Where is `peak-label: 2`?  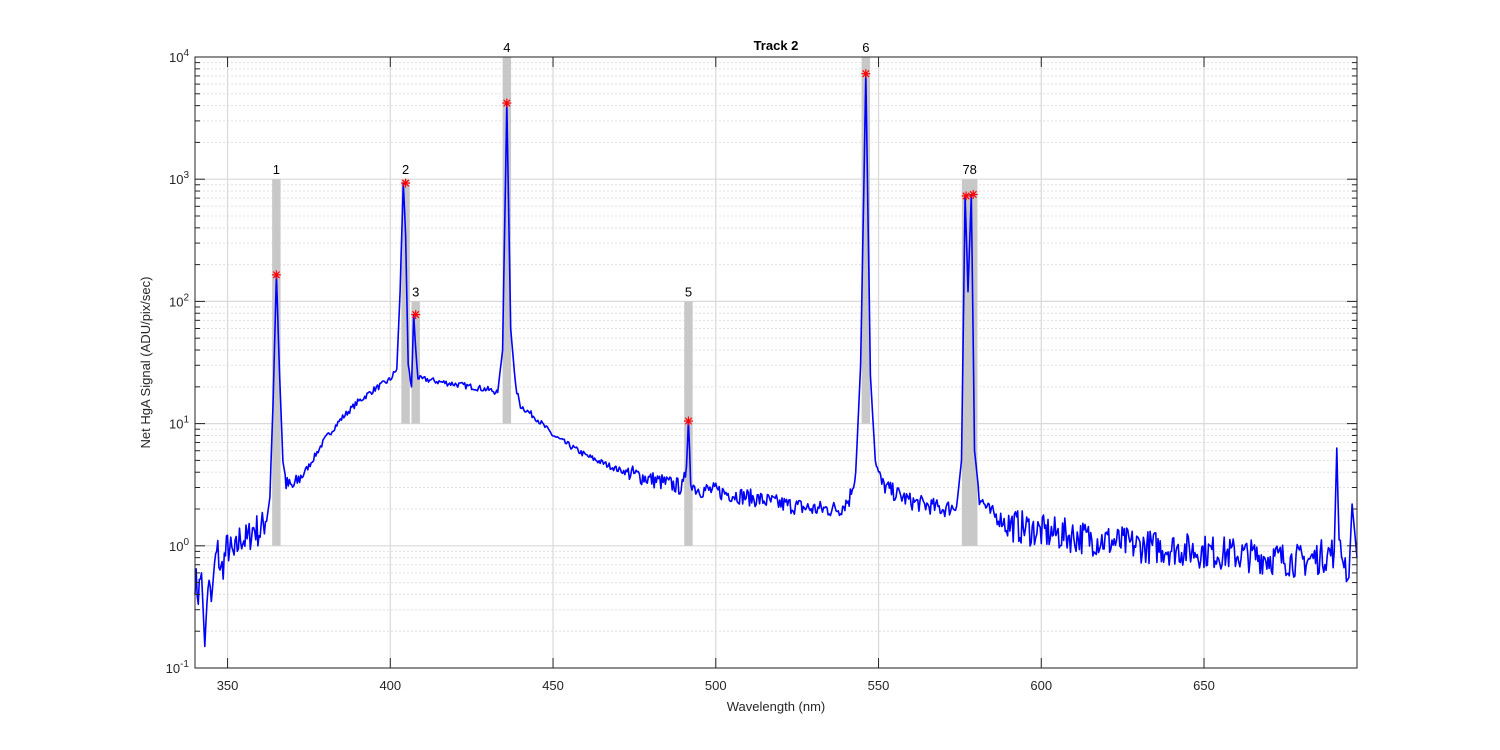 peak-label: 2 is located at coordinates (405, 169).